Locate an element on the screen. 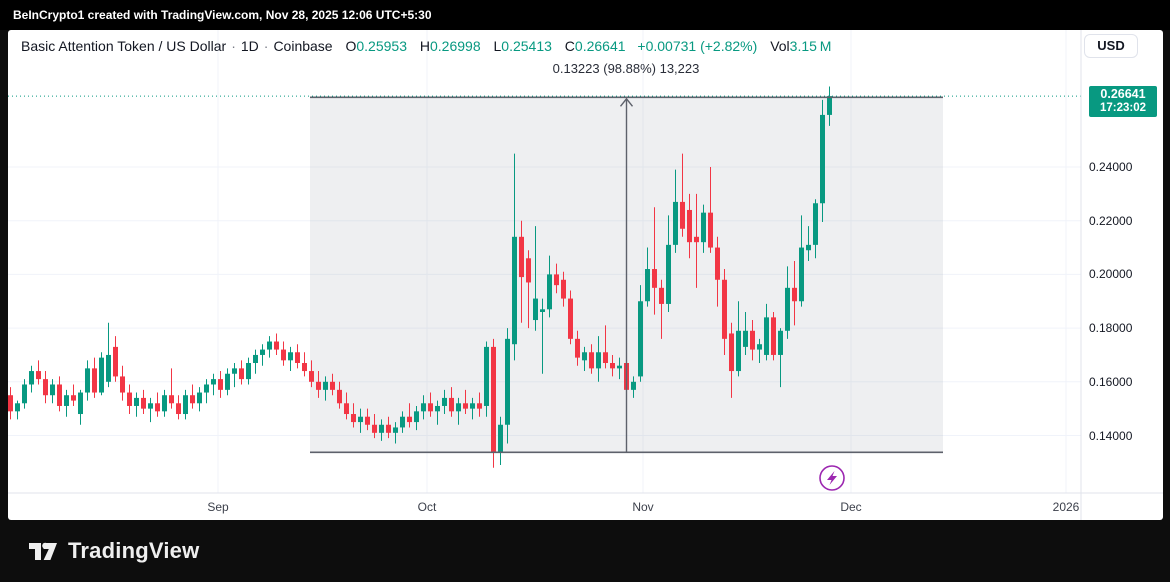  exchange: Coinbase is located at coordinates (303, 46).